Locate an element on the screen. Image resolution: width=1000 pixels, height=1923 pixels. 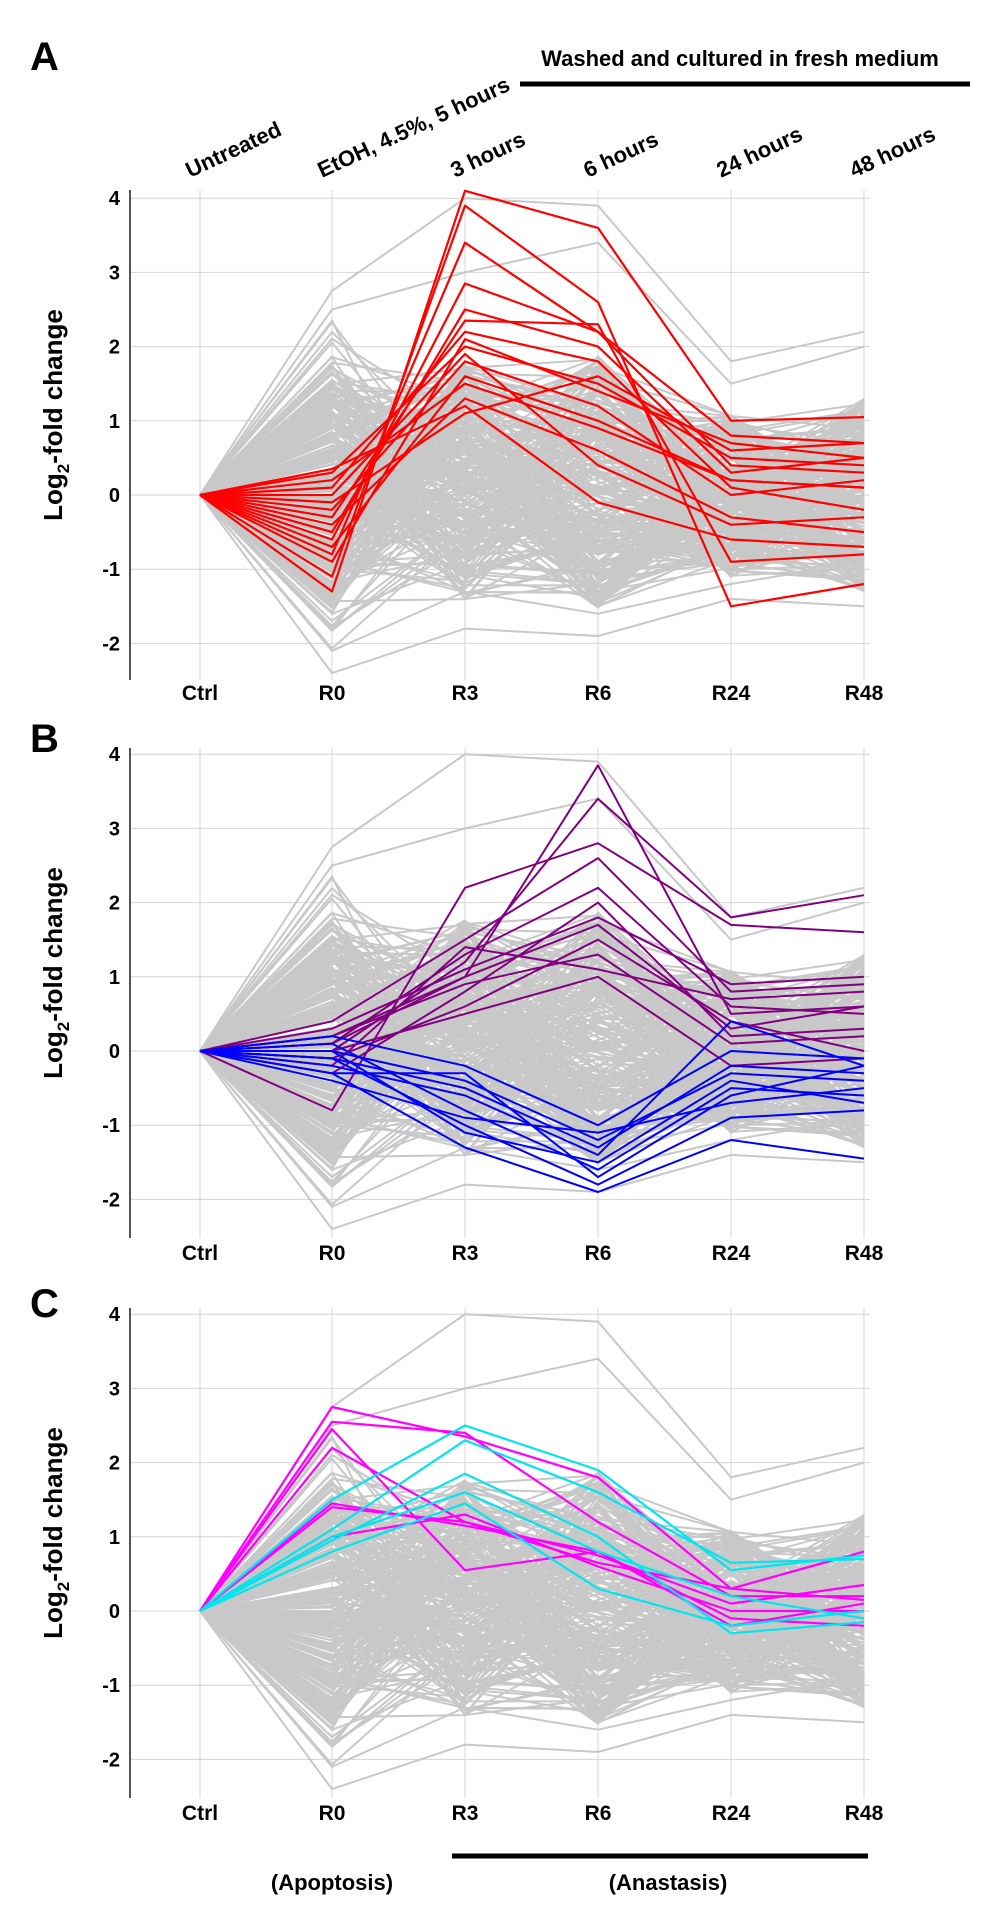
apoptosis-label: (Apoptosis) is located at coordinates (332, 1882).